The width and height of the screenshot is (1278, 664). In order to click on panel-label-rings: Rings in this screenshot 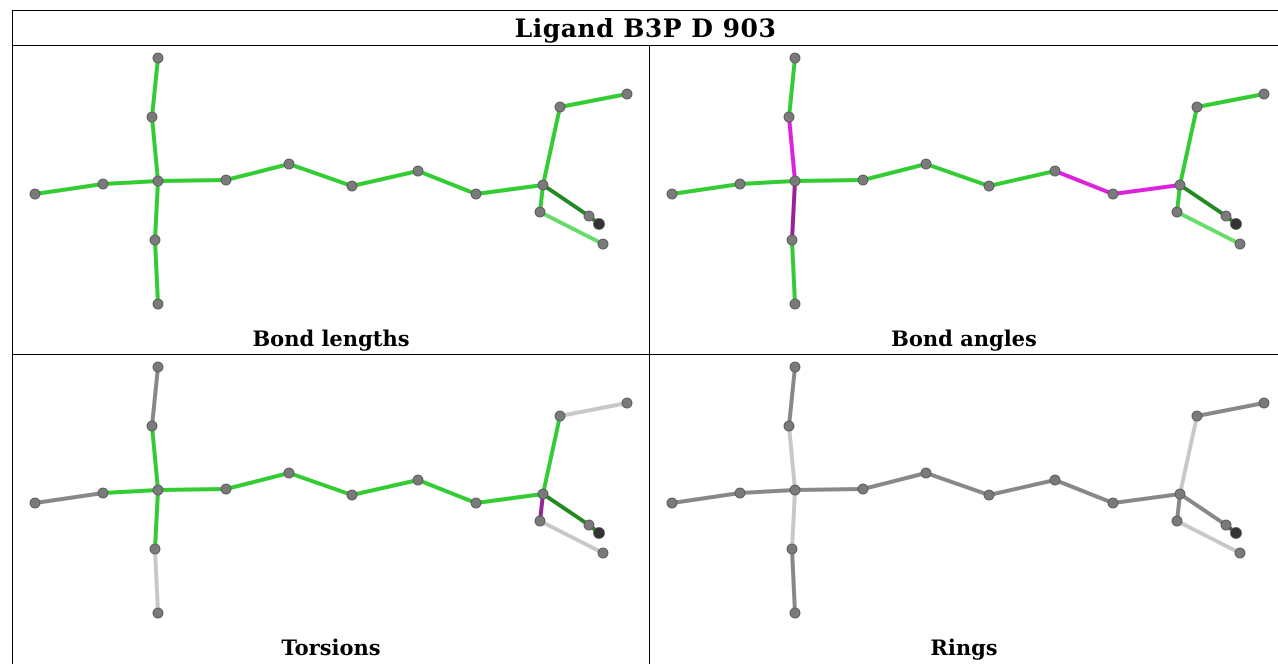, I will do `click(964, 647)`.